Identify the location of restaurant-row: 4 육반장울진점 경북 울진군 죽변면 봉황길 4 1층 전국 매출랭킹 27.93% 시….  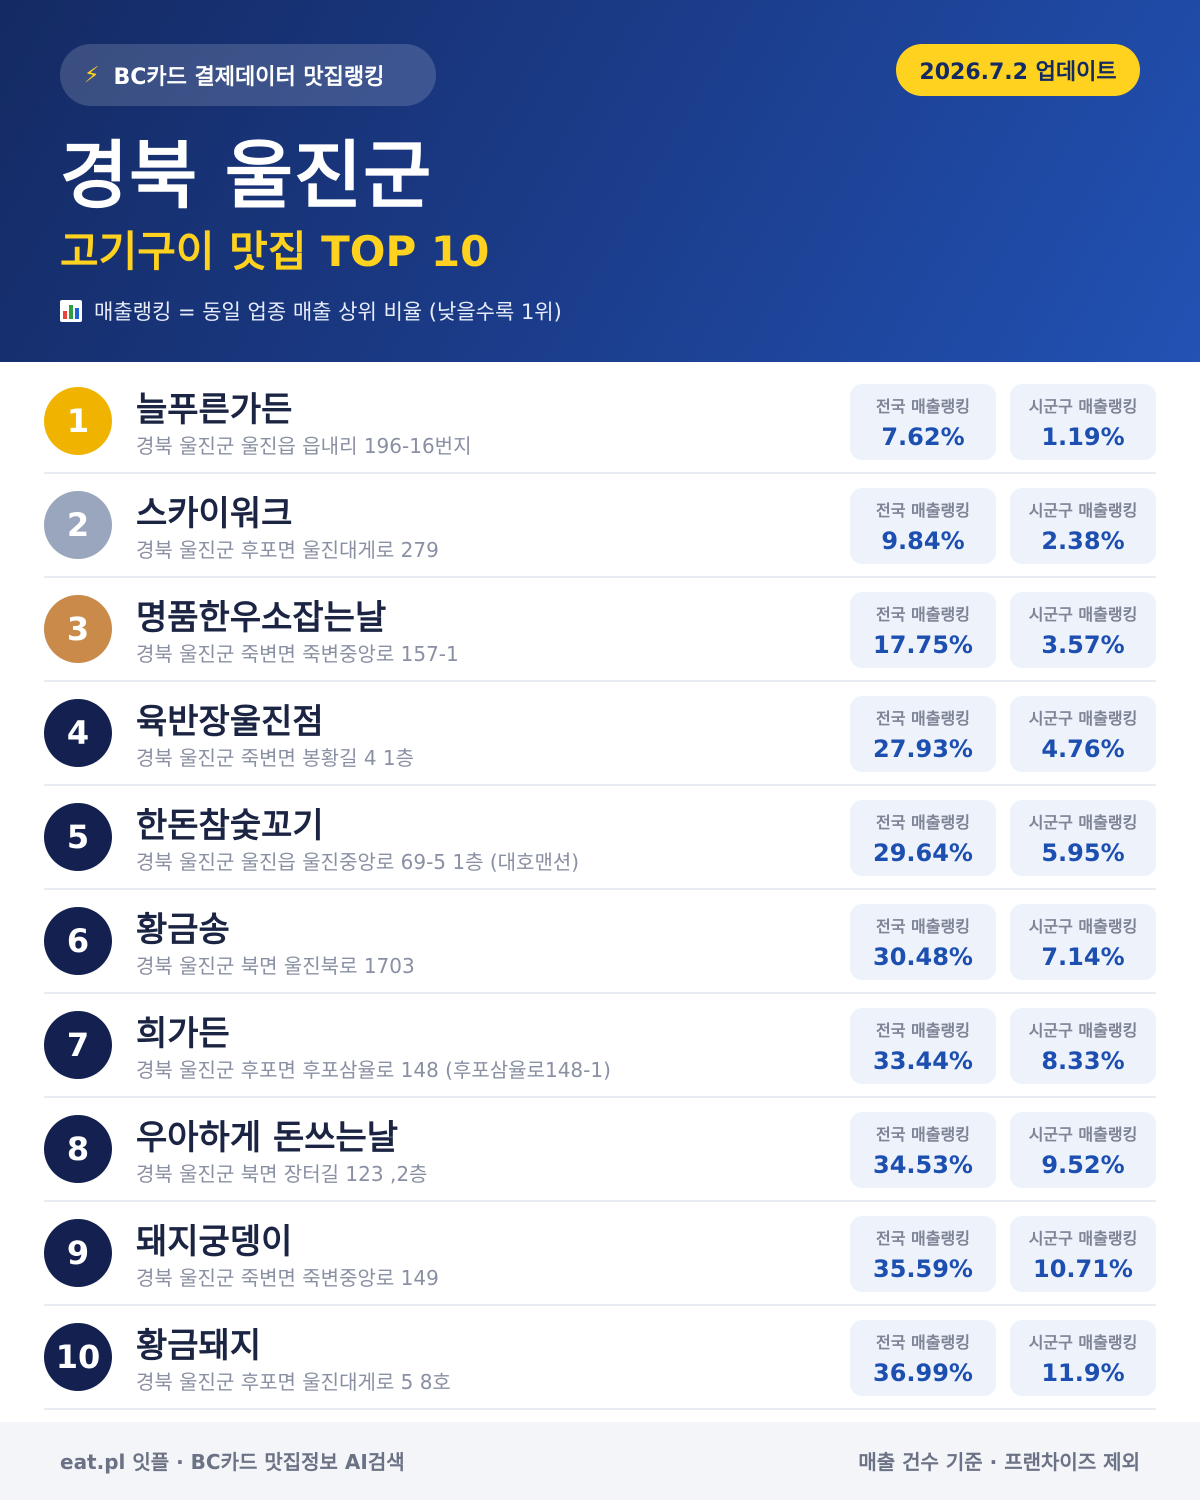
(600, 734).